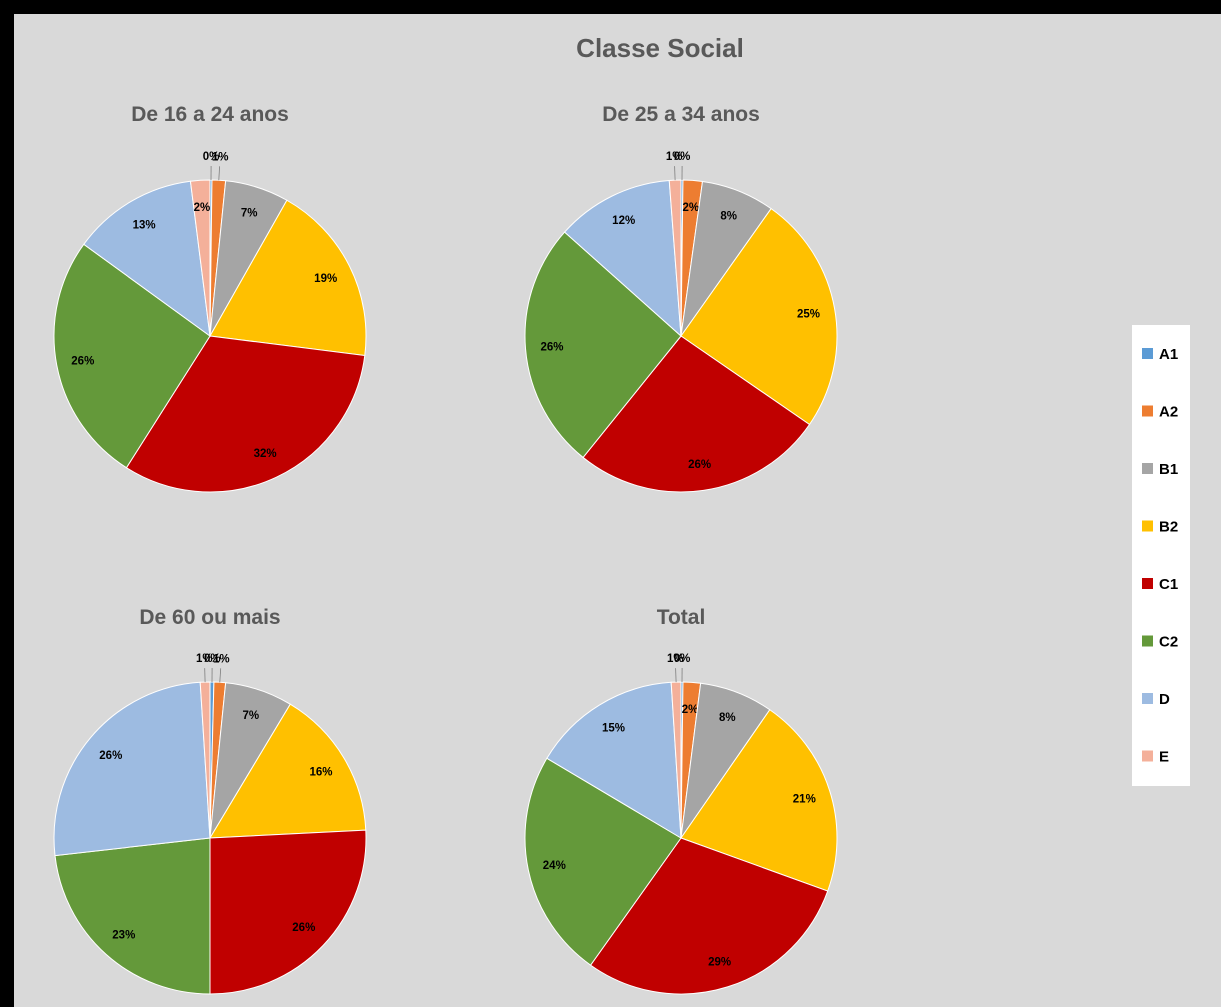 The height and width of the screenshot is (1007, 1221). Describe the element at coordinates (804, 800) in the screenshot. I see `data-label-b2: 21%` at that location.